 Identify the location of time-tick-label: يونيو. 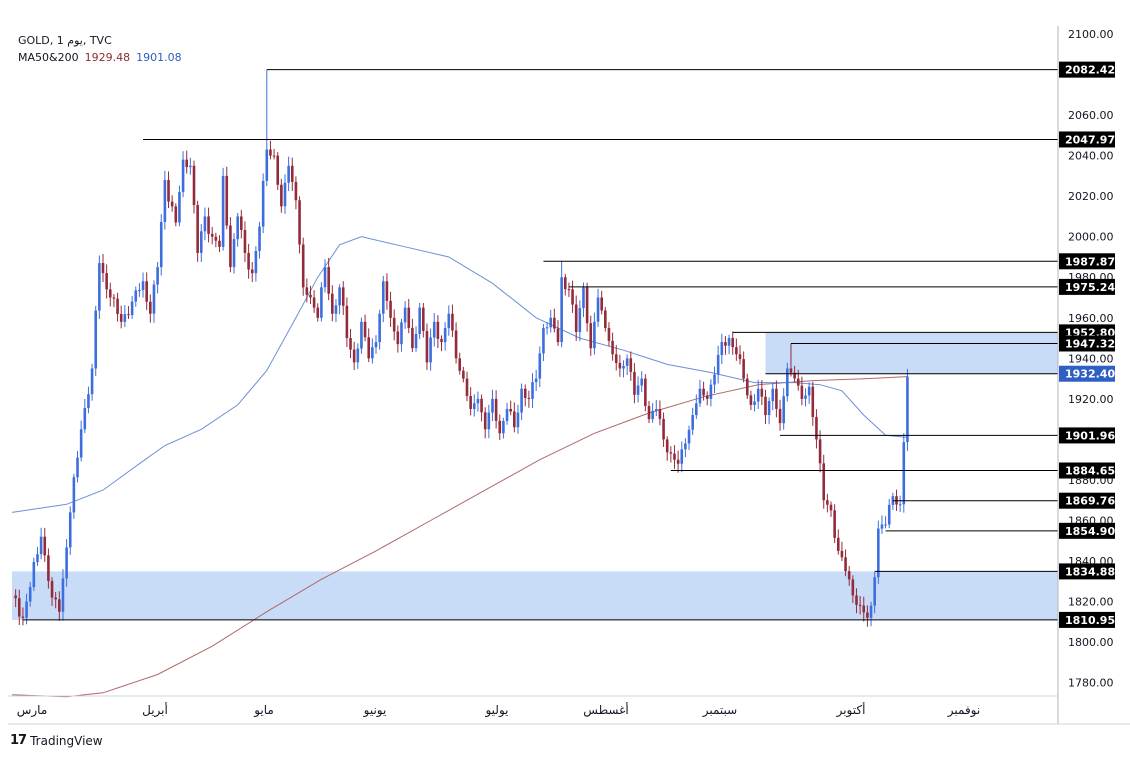
(375, 710).